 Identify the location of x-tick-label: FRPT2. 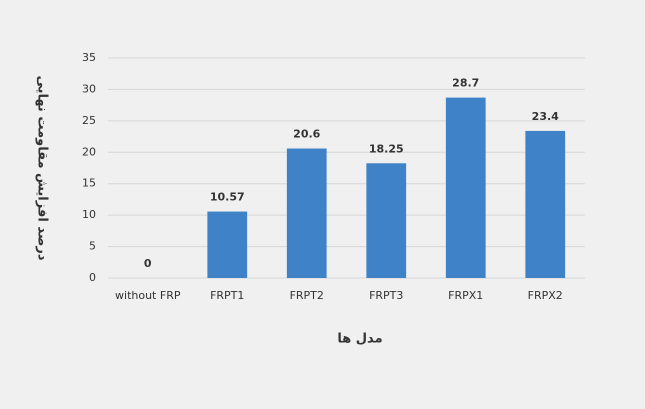
(307, 295).